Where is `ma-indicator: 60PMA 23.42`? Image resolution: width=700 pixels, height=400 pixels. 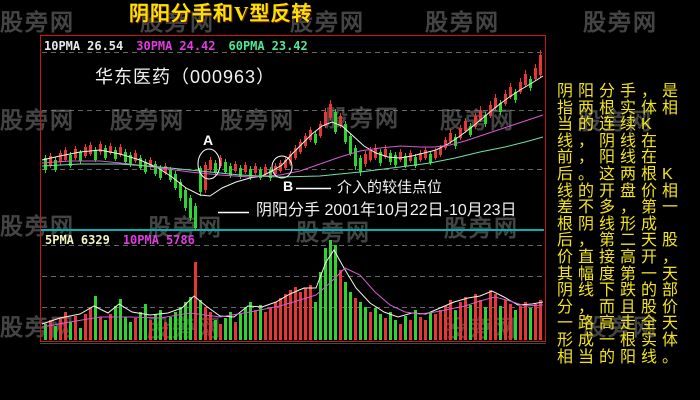 ma-indicator: 60PMA 23.42 is located at coordinates (268, 46).